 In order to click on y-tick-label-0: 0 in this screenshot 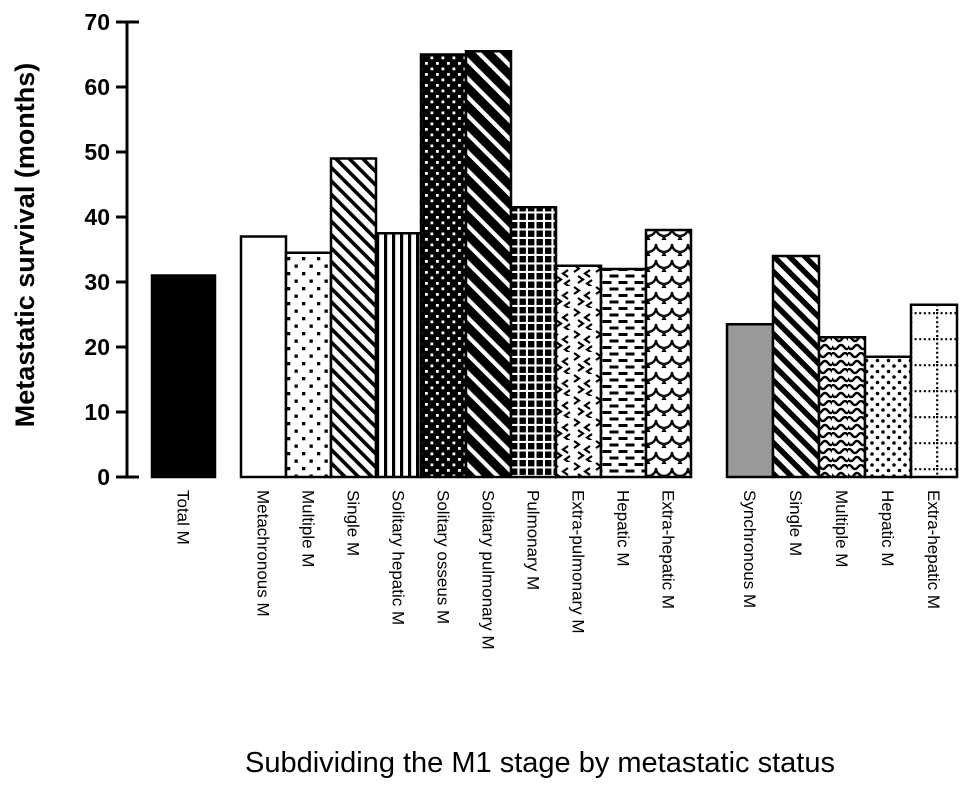, I will do `click(103, 477)`.